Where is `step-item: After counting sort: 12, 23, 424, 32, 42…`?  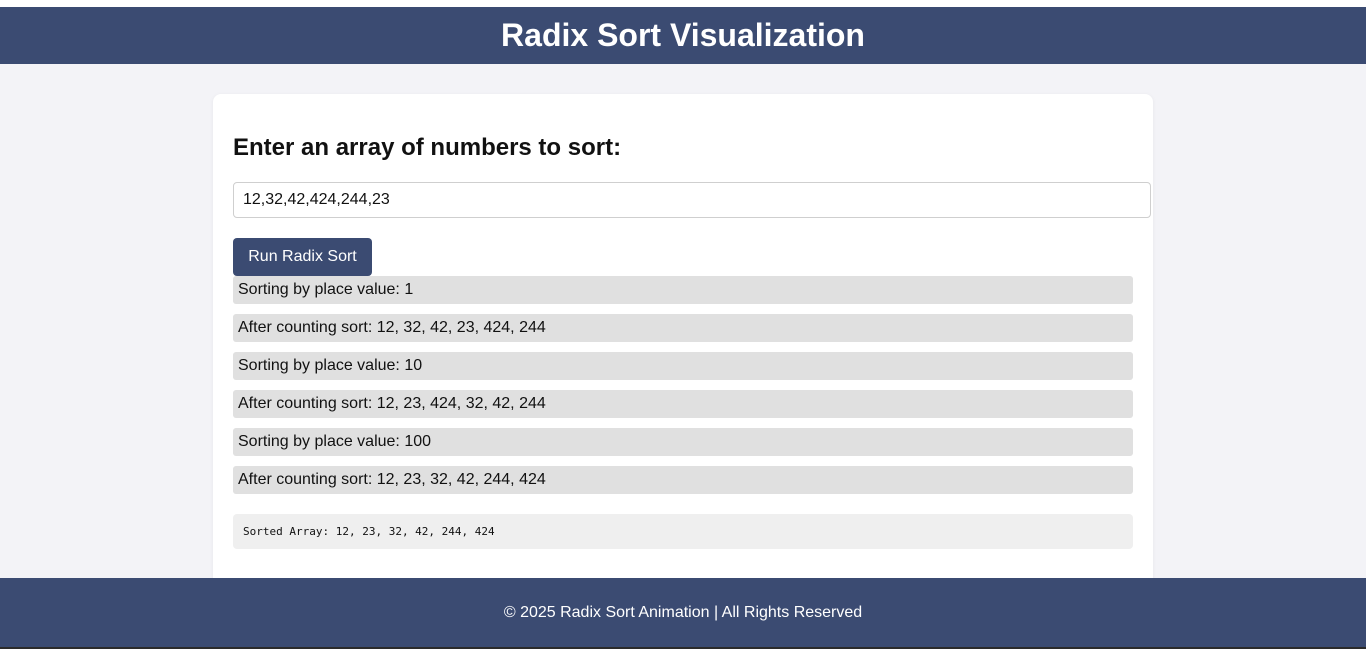
step-item: After counting sort: 12, 23, 424, 32, 42… is located at coordinates (683, 404).